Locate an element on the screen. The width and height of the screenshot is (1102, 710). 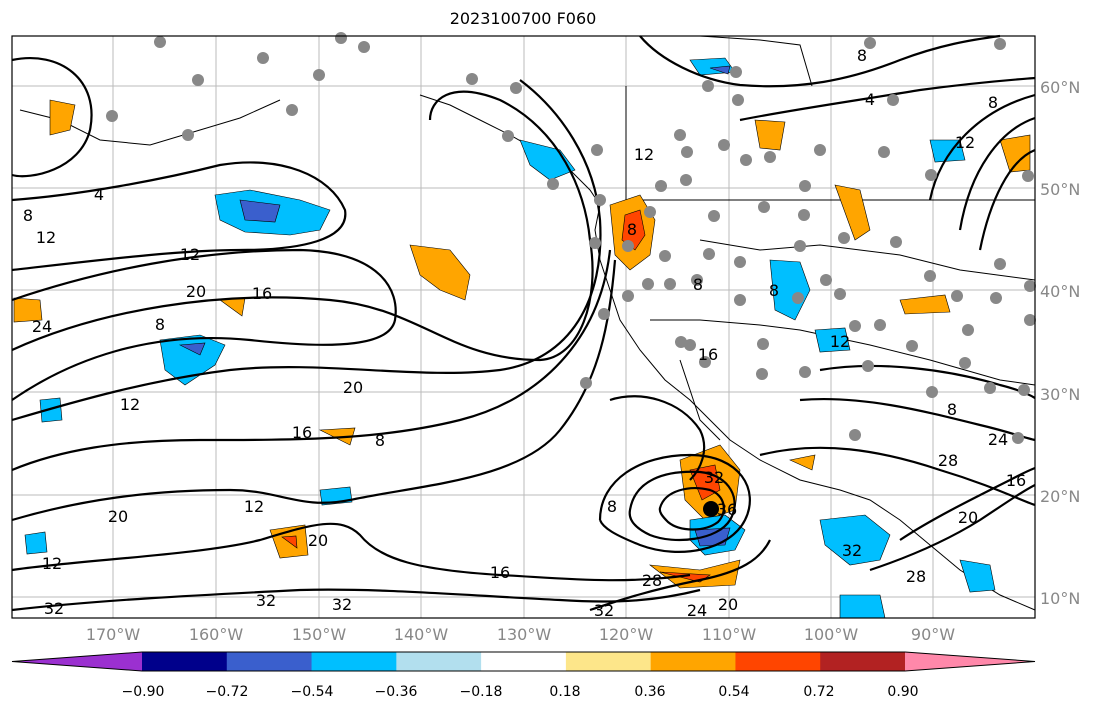
contour-label: 36 is located at coordinates (727, 509).